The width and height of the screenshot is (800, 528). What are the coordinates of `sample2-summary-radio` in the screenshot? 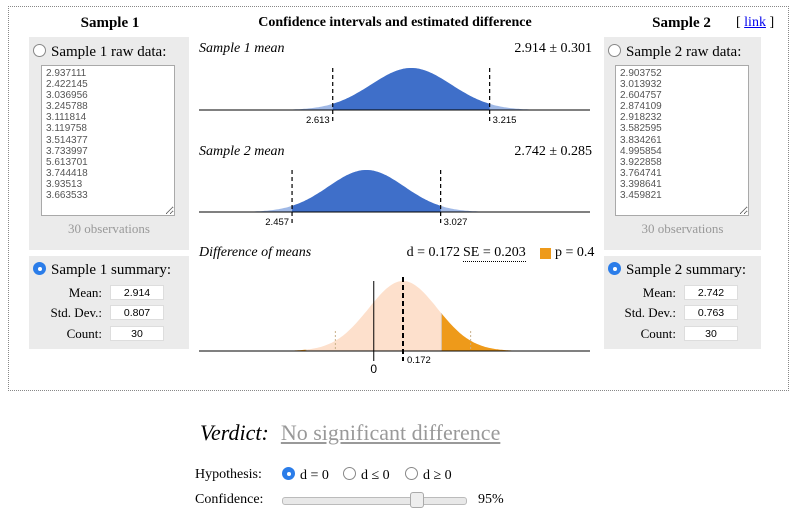 It's located at (614, 268).